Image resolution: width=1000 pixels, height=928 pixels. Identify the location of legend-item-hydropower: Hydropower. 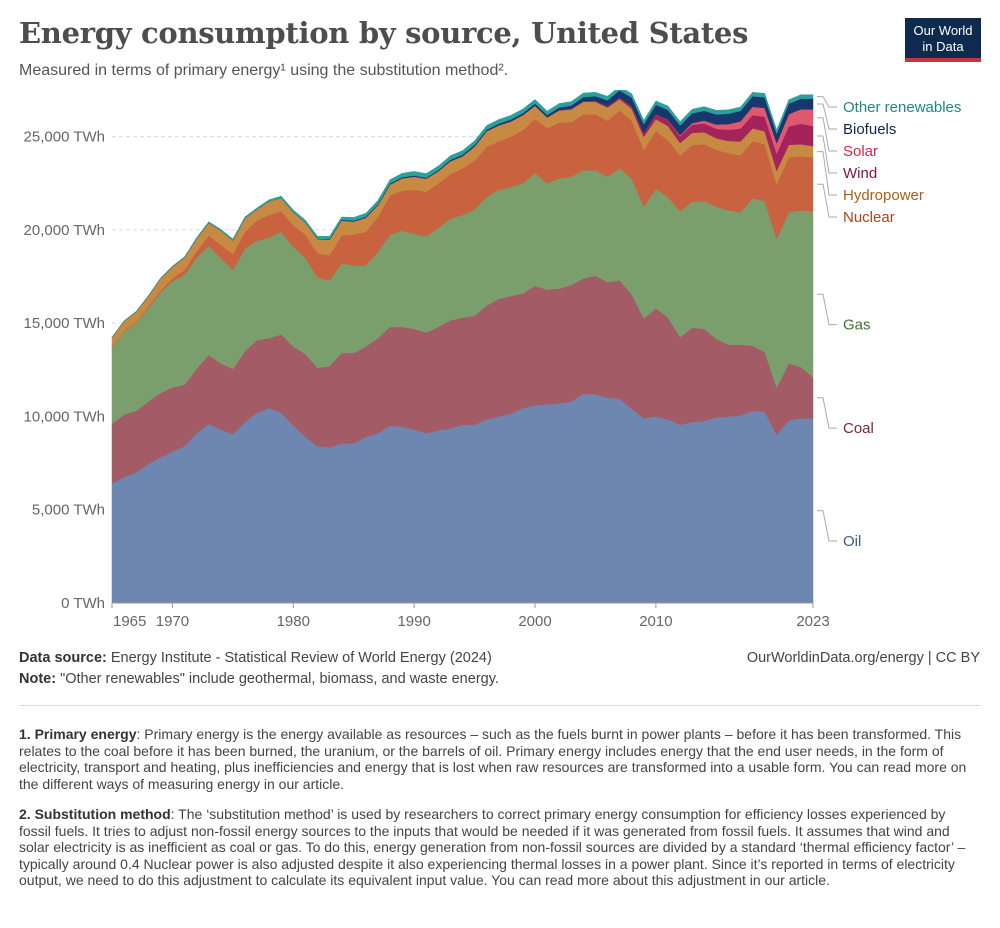
(870, 177).